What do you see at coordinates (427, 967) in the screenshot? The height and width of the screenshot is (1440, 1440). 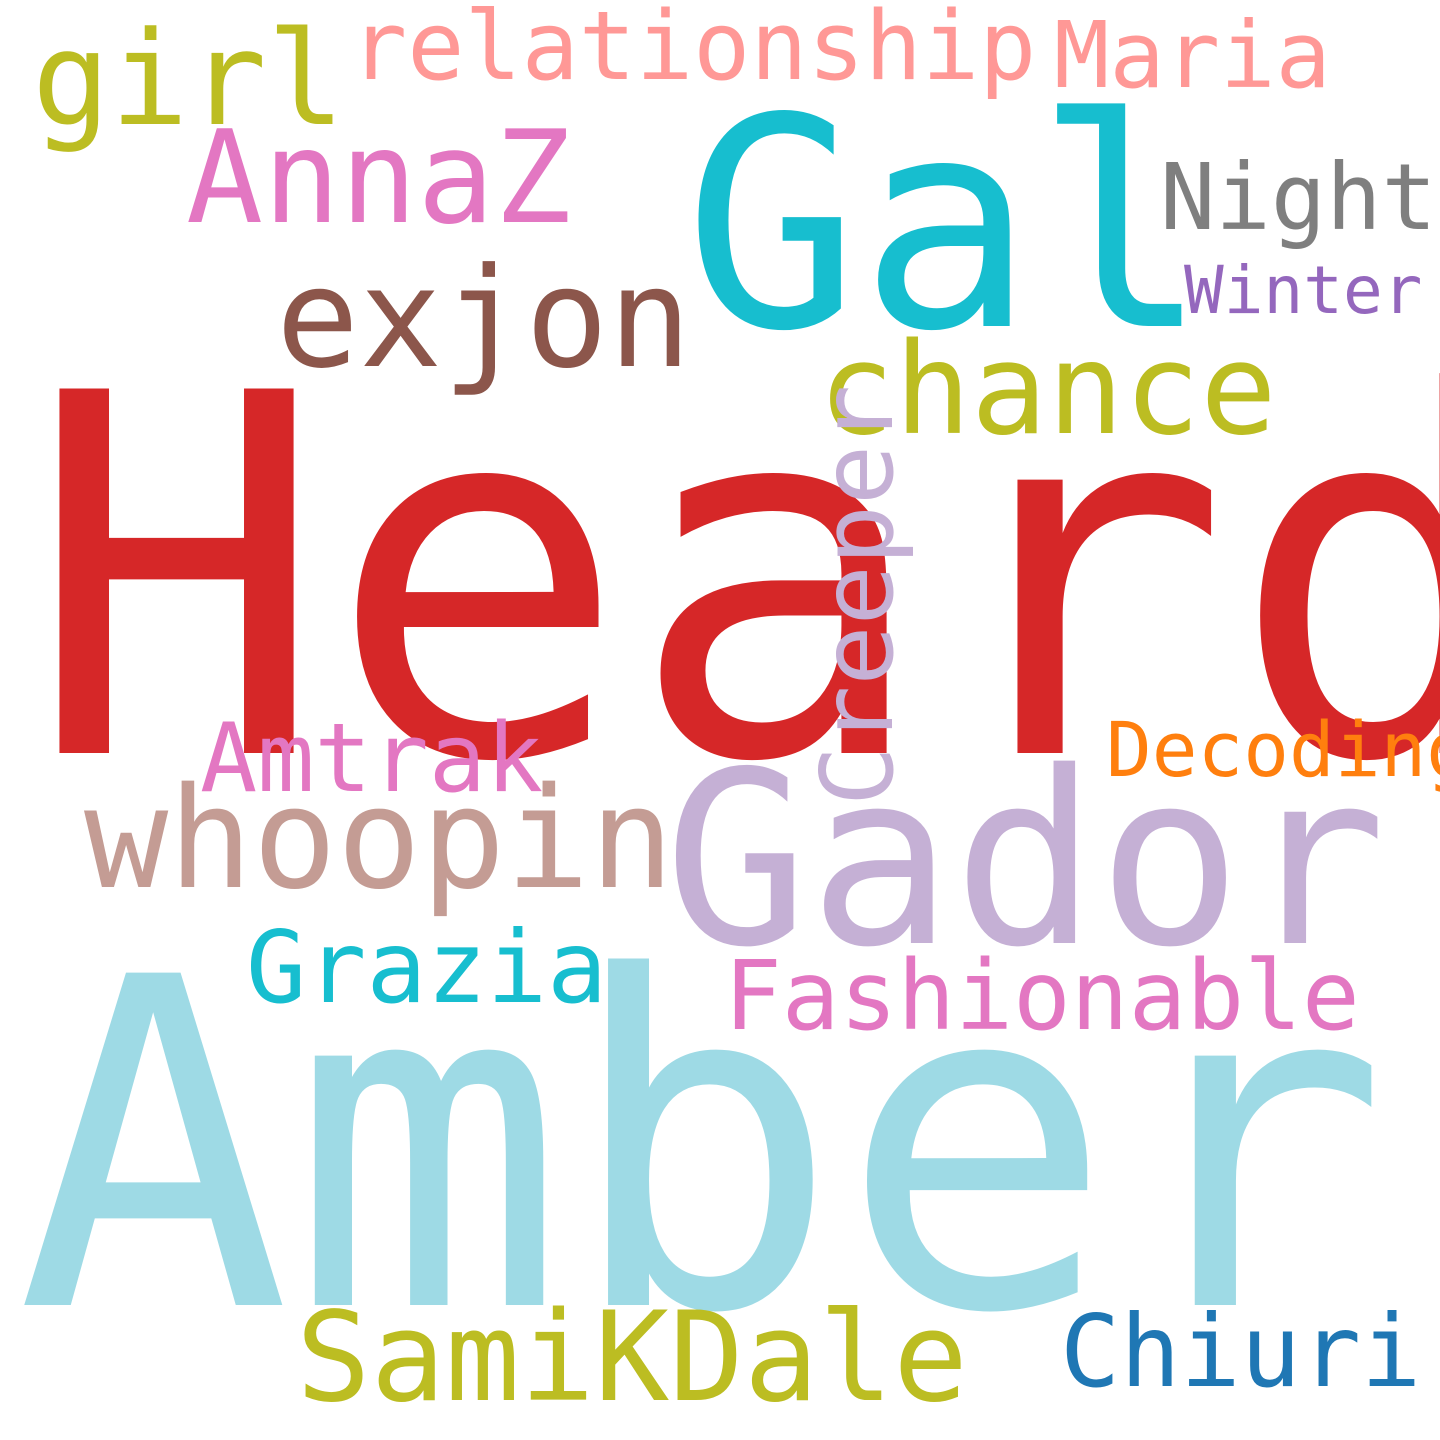 I see `word-grazia: Grazia` at bounding box center [427, 967].